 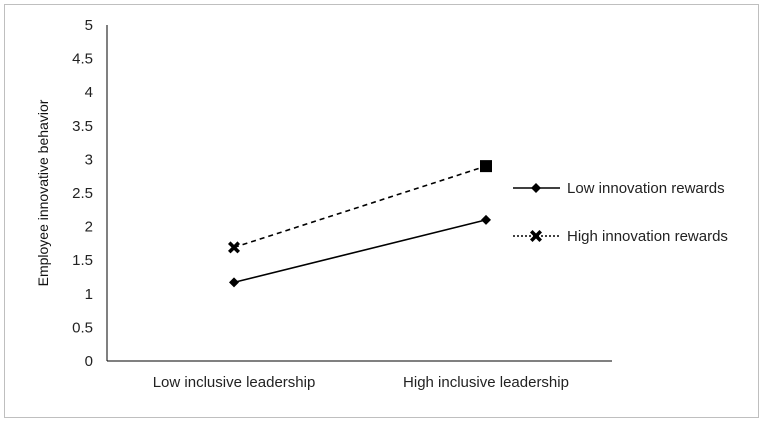 I want to click on diamond-marker-icon, so click(x=536, y=188).